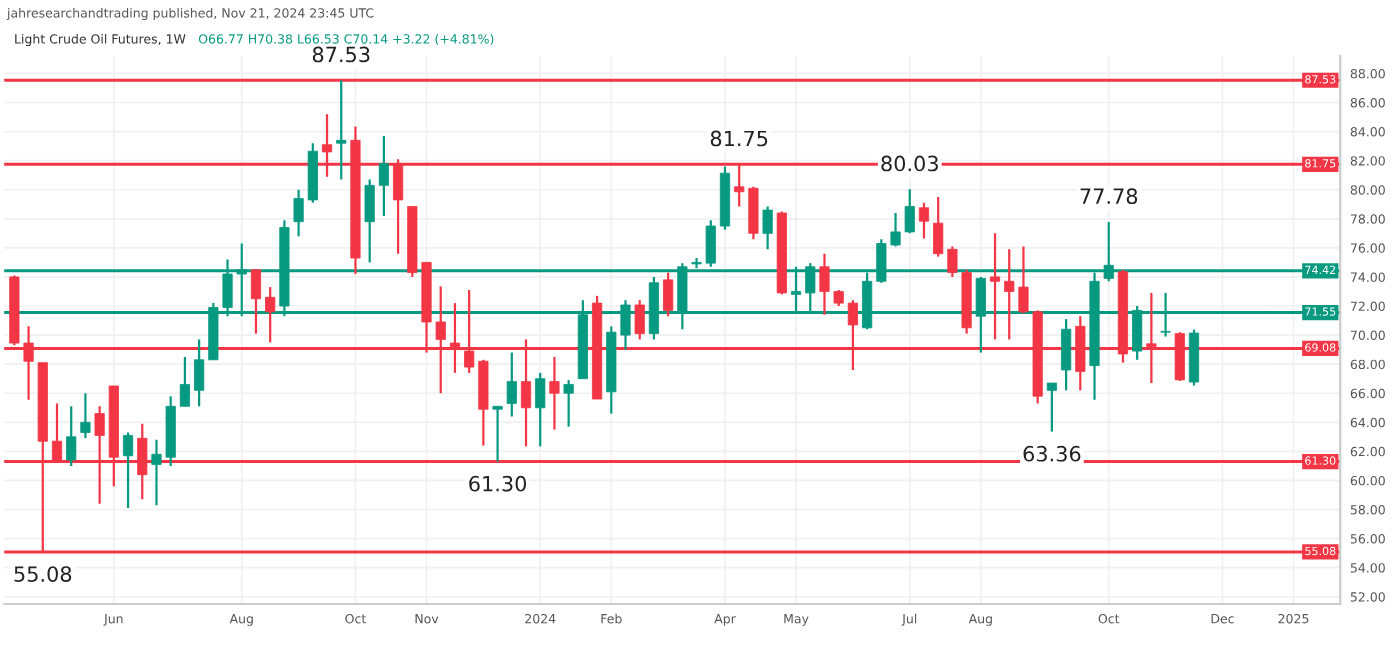  What do you see at coordinates (1052, 453) in the screenshot?
I see `annotation: 63.36` at bounding box center [1052, 453].